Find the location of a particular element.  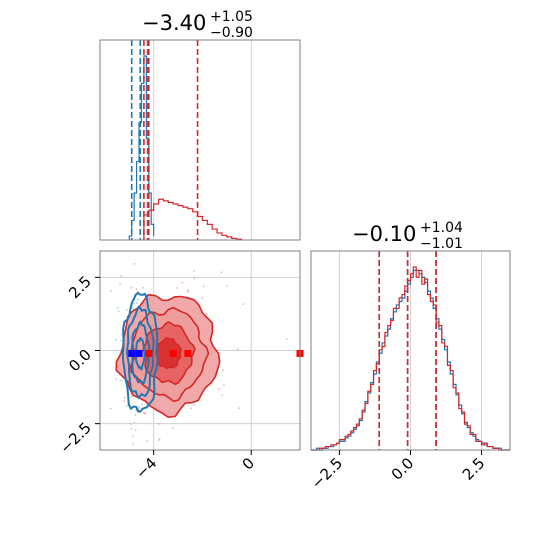

p2-hist-red is located at coordinates (410, 358).